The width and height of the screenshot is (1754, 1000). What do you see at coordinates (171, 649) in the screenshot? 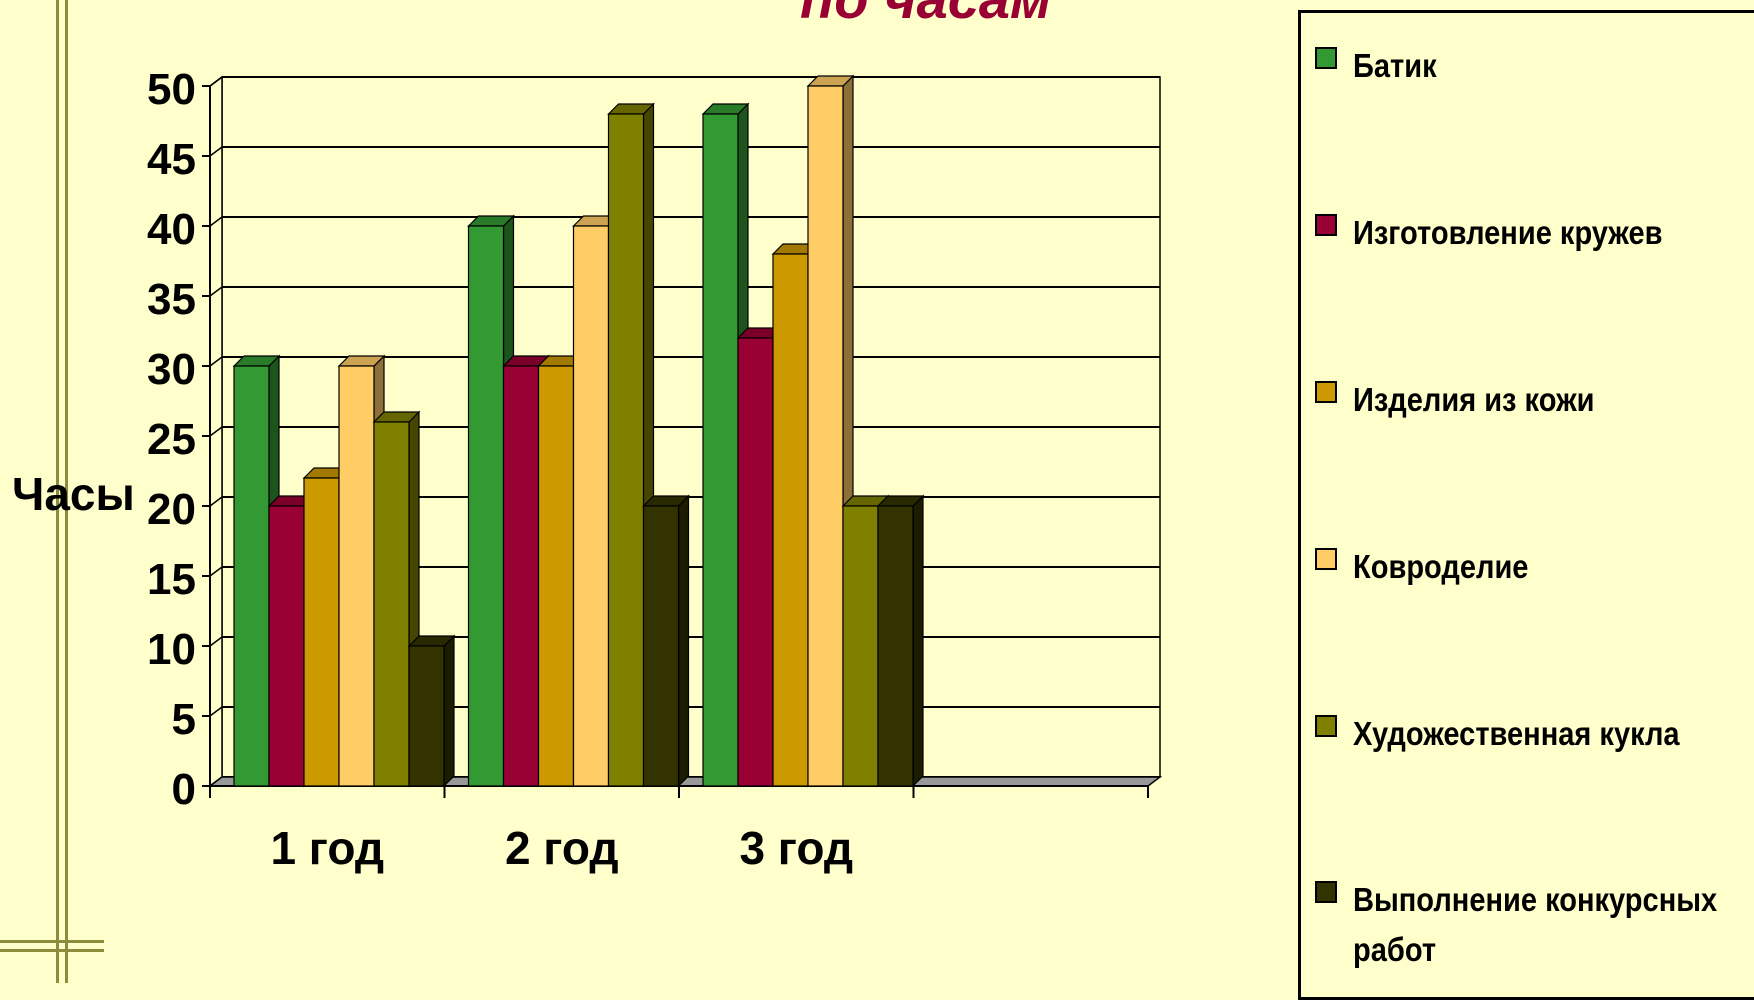
I see `y-tick-label: 10` at bounding box center [171, 649].